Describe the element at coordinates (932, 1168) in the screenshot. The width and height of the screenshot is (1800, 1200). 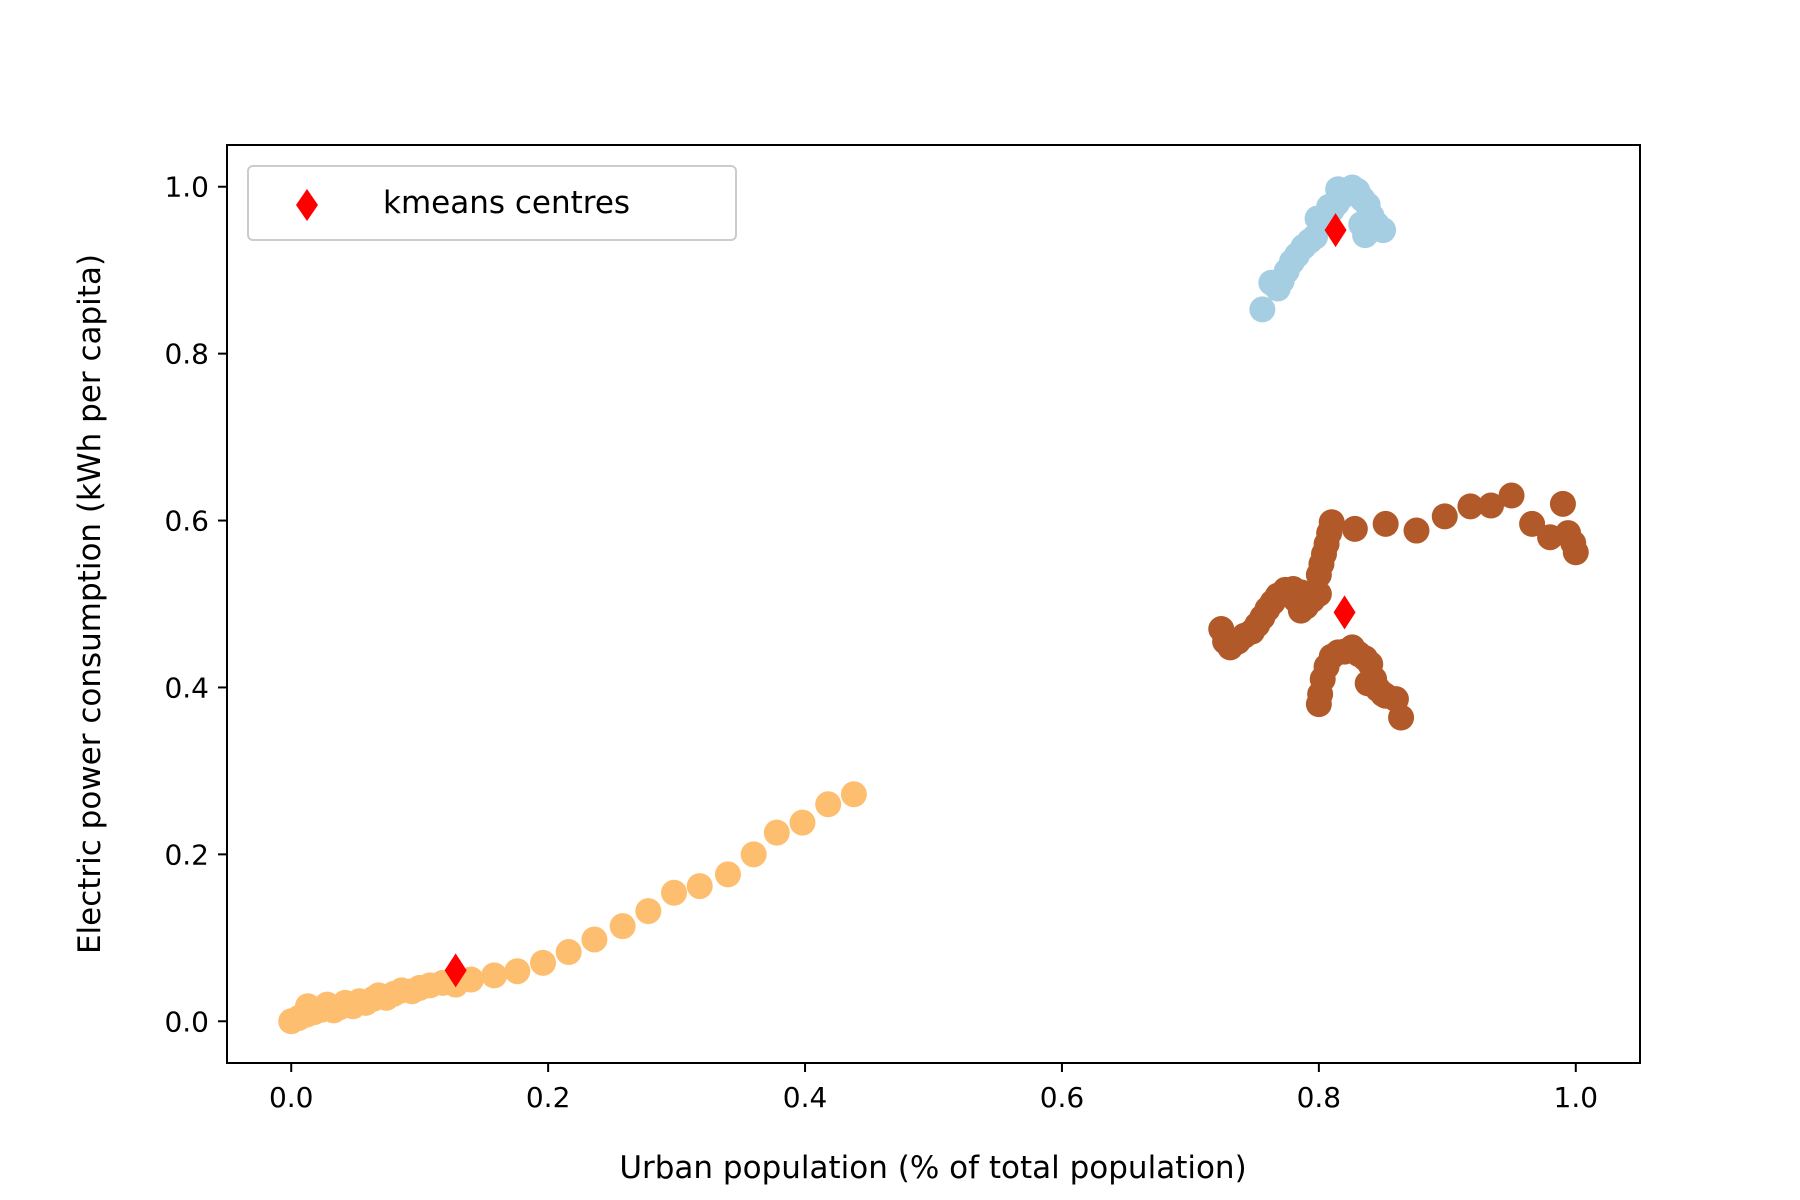
I see `x-axis-label: Urban population (% of total population)` at that location.